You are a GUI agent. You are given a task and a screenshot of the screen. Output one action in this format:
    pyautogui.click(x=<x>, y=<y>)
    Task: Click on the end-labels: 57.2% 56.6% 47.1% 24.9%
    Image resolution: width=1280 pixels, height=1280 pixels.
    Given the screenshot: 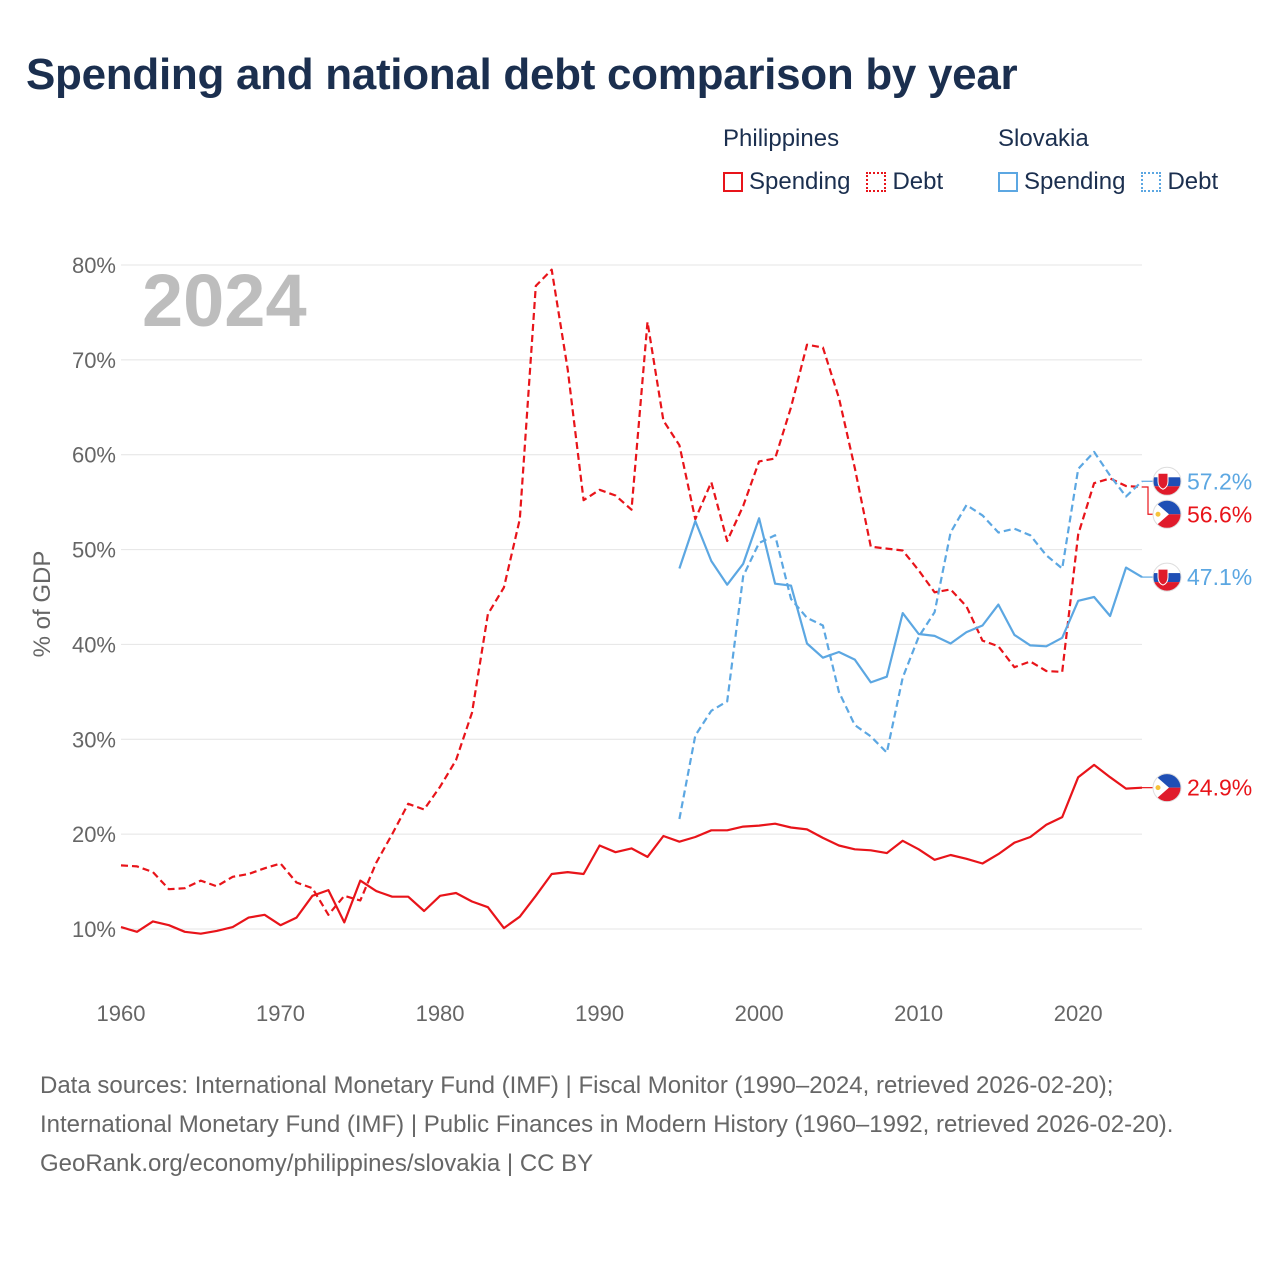 What is the action you would take?
    pyautogui.click(x=1219, y=634)
    